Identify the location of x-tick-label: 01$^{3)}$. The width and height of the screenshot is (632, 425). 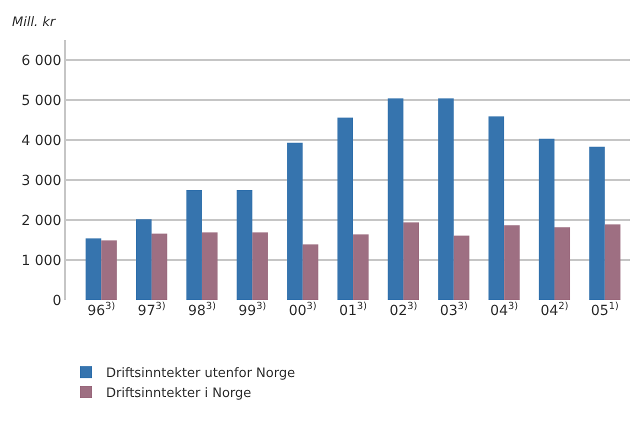
(353, 310).